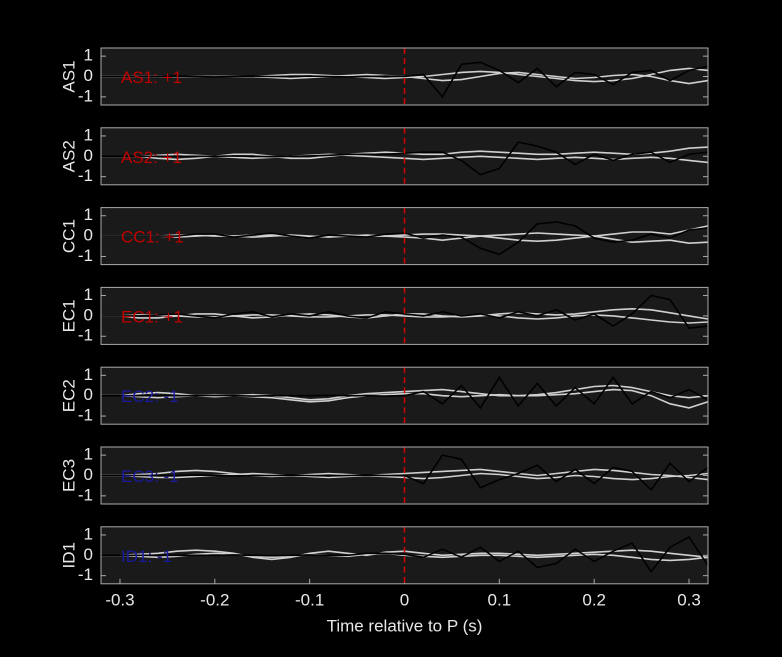 This screenshot has width=782, height=657. I want to click on y-axis-label: EC3, so click(68, 475).